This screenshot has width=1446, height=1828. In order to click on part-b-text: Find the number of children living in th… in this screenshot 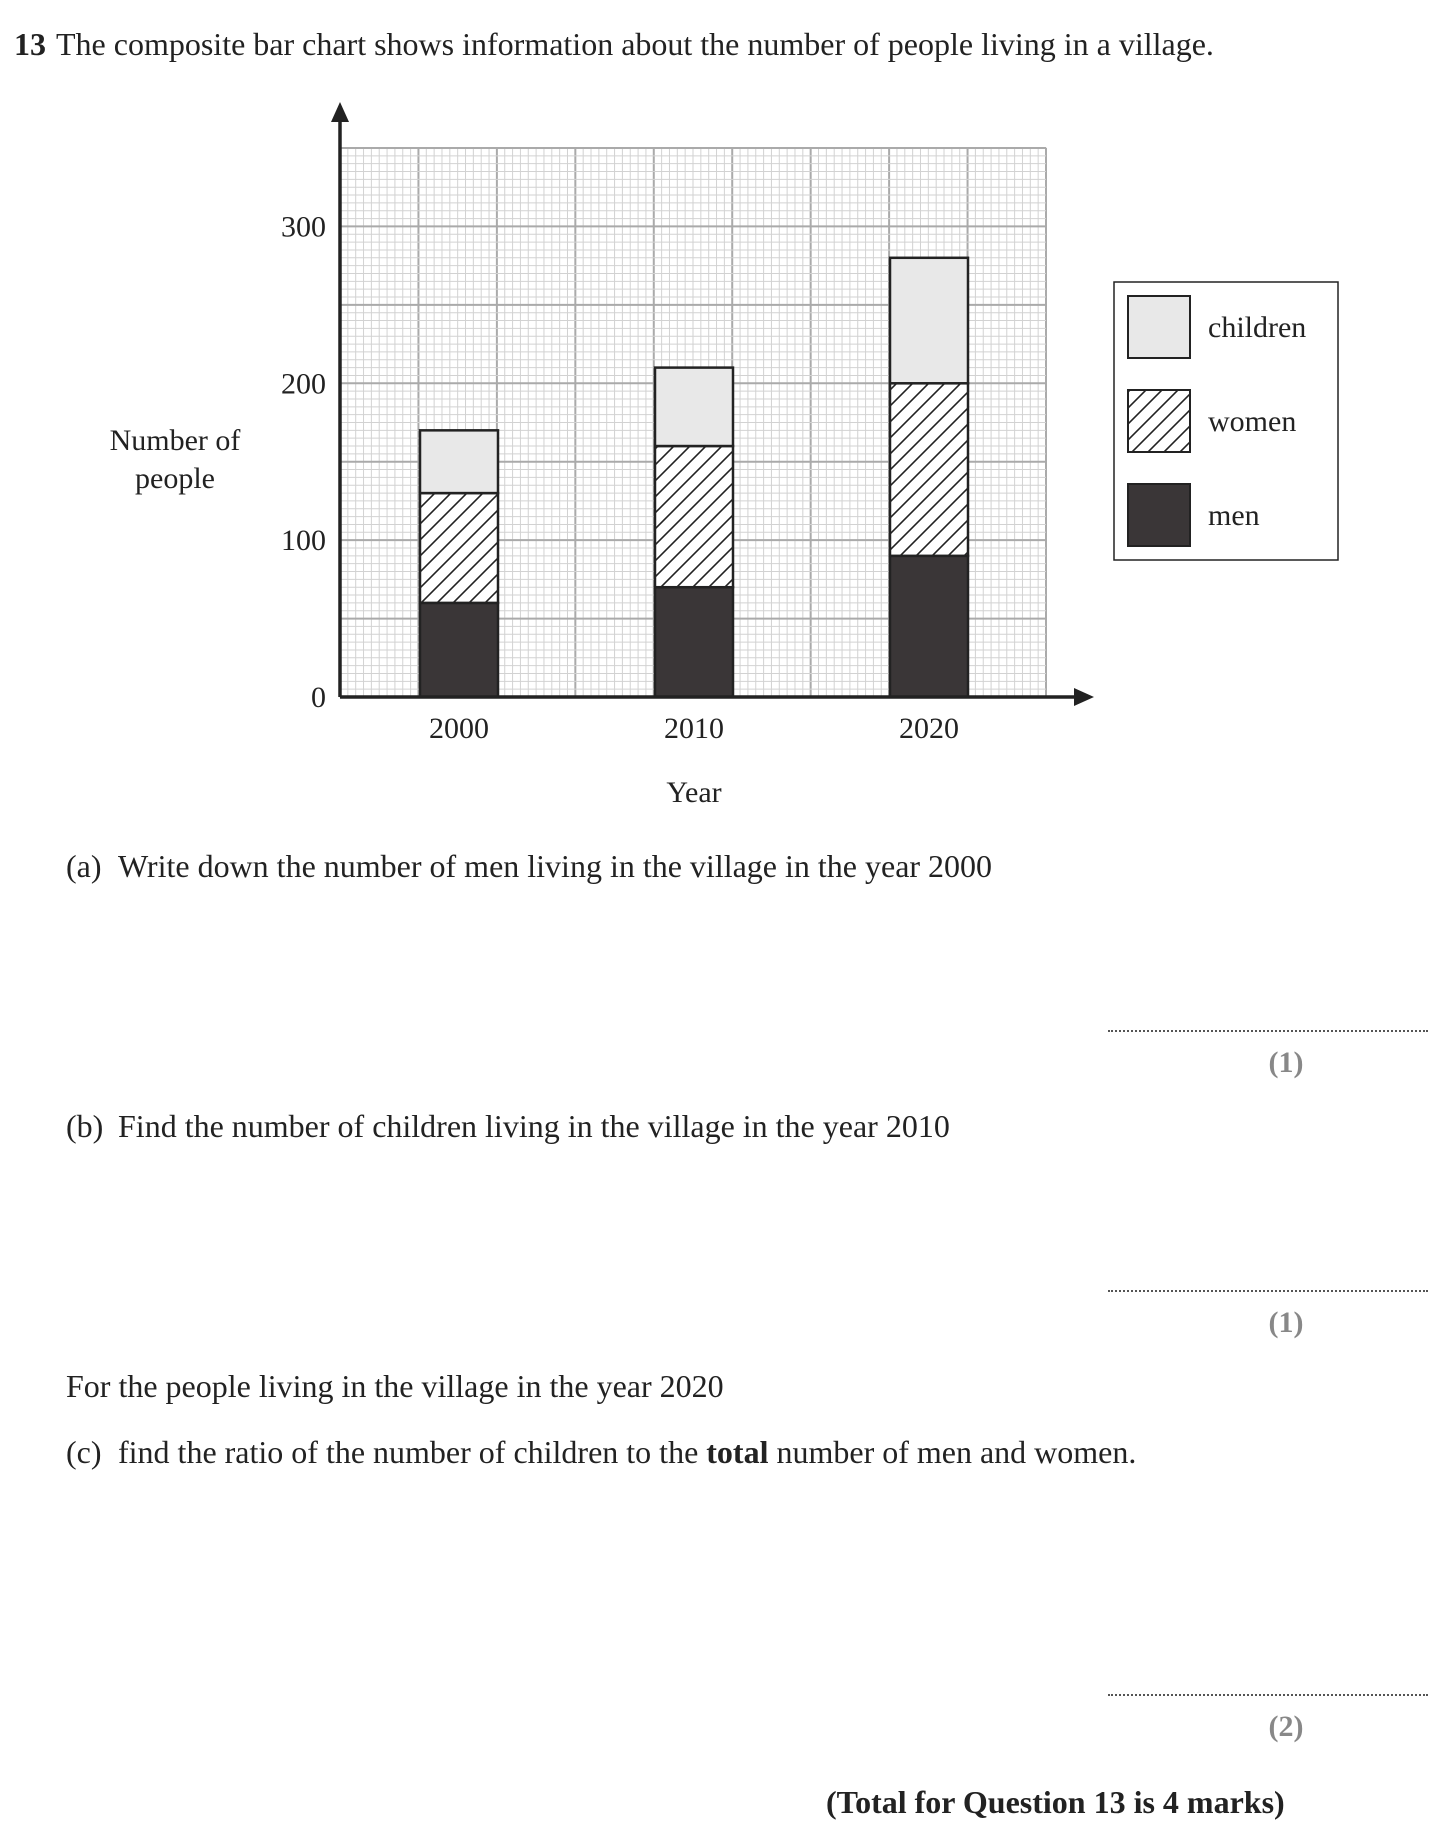, I will do `click(534, 1126)`.